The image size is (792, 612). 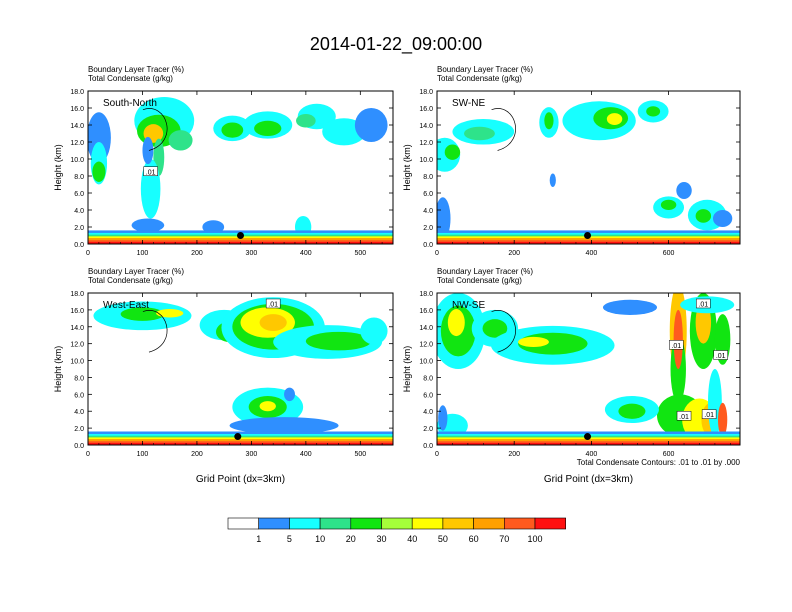 I want to click on panel-label: SW-NE, so click(x=468, y=103).